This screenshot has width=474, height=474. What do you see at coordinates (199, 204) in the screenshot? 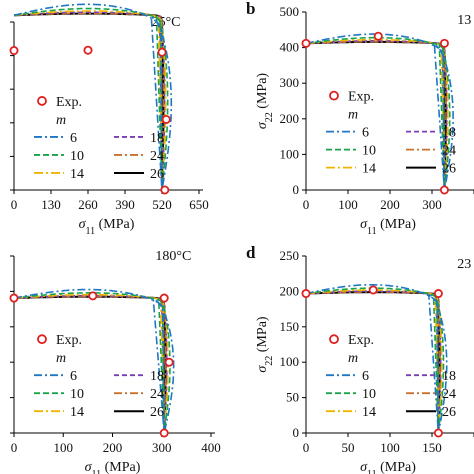
I see `x-tick-label: 650` at bounding box center [199, 204].